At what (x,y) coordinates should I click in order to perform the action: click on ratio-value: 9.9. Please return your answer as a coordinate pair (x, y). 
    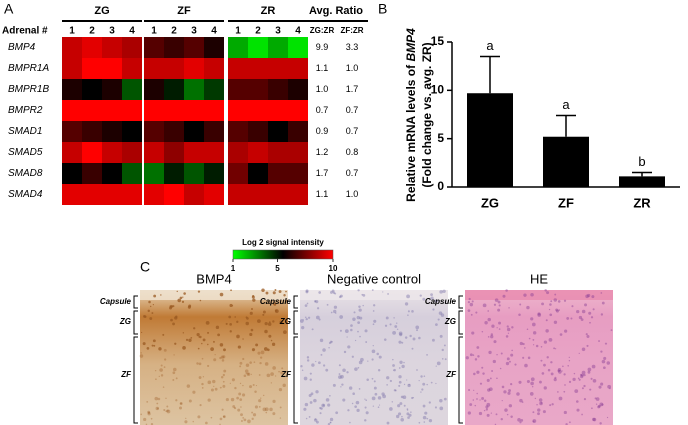
    Looking at the image, I should click on (322, 47).